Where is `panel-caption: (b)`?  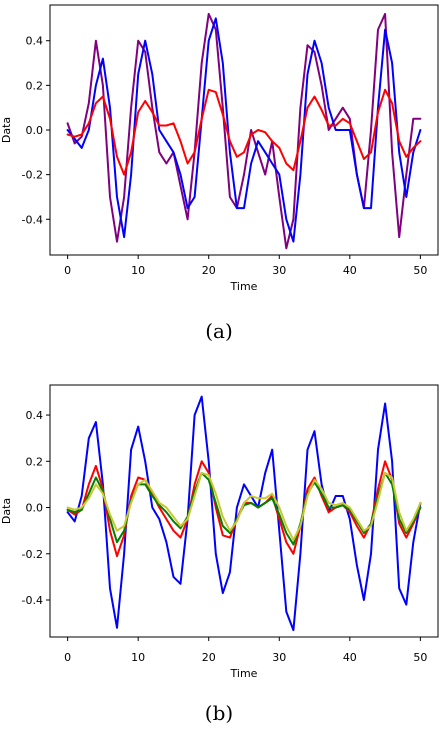
panel-caption: (b) is located at coordinates (219, 713).